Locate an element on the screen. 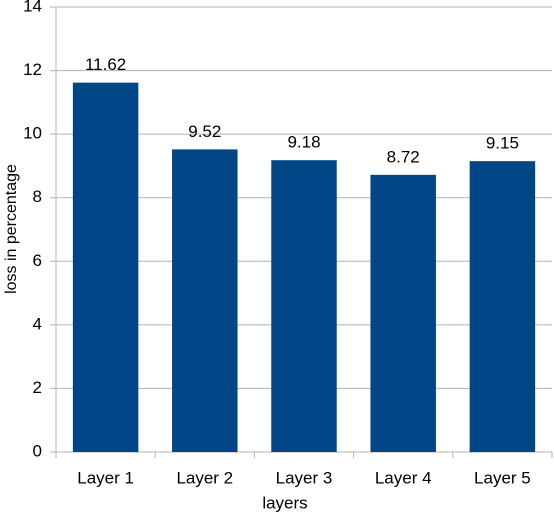 This screenshot has width=554, height=516. y-axis-label: loss in percentage is located at coordinates (11, 229).